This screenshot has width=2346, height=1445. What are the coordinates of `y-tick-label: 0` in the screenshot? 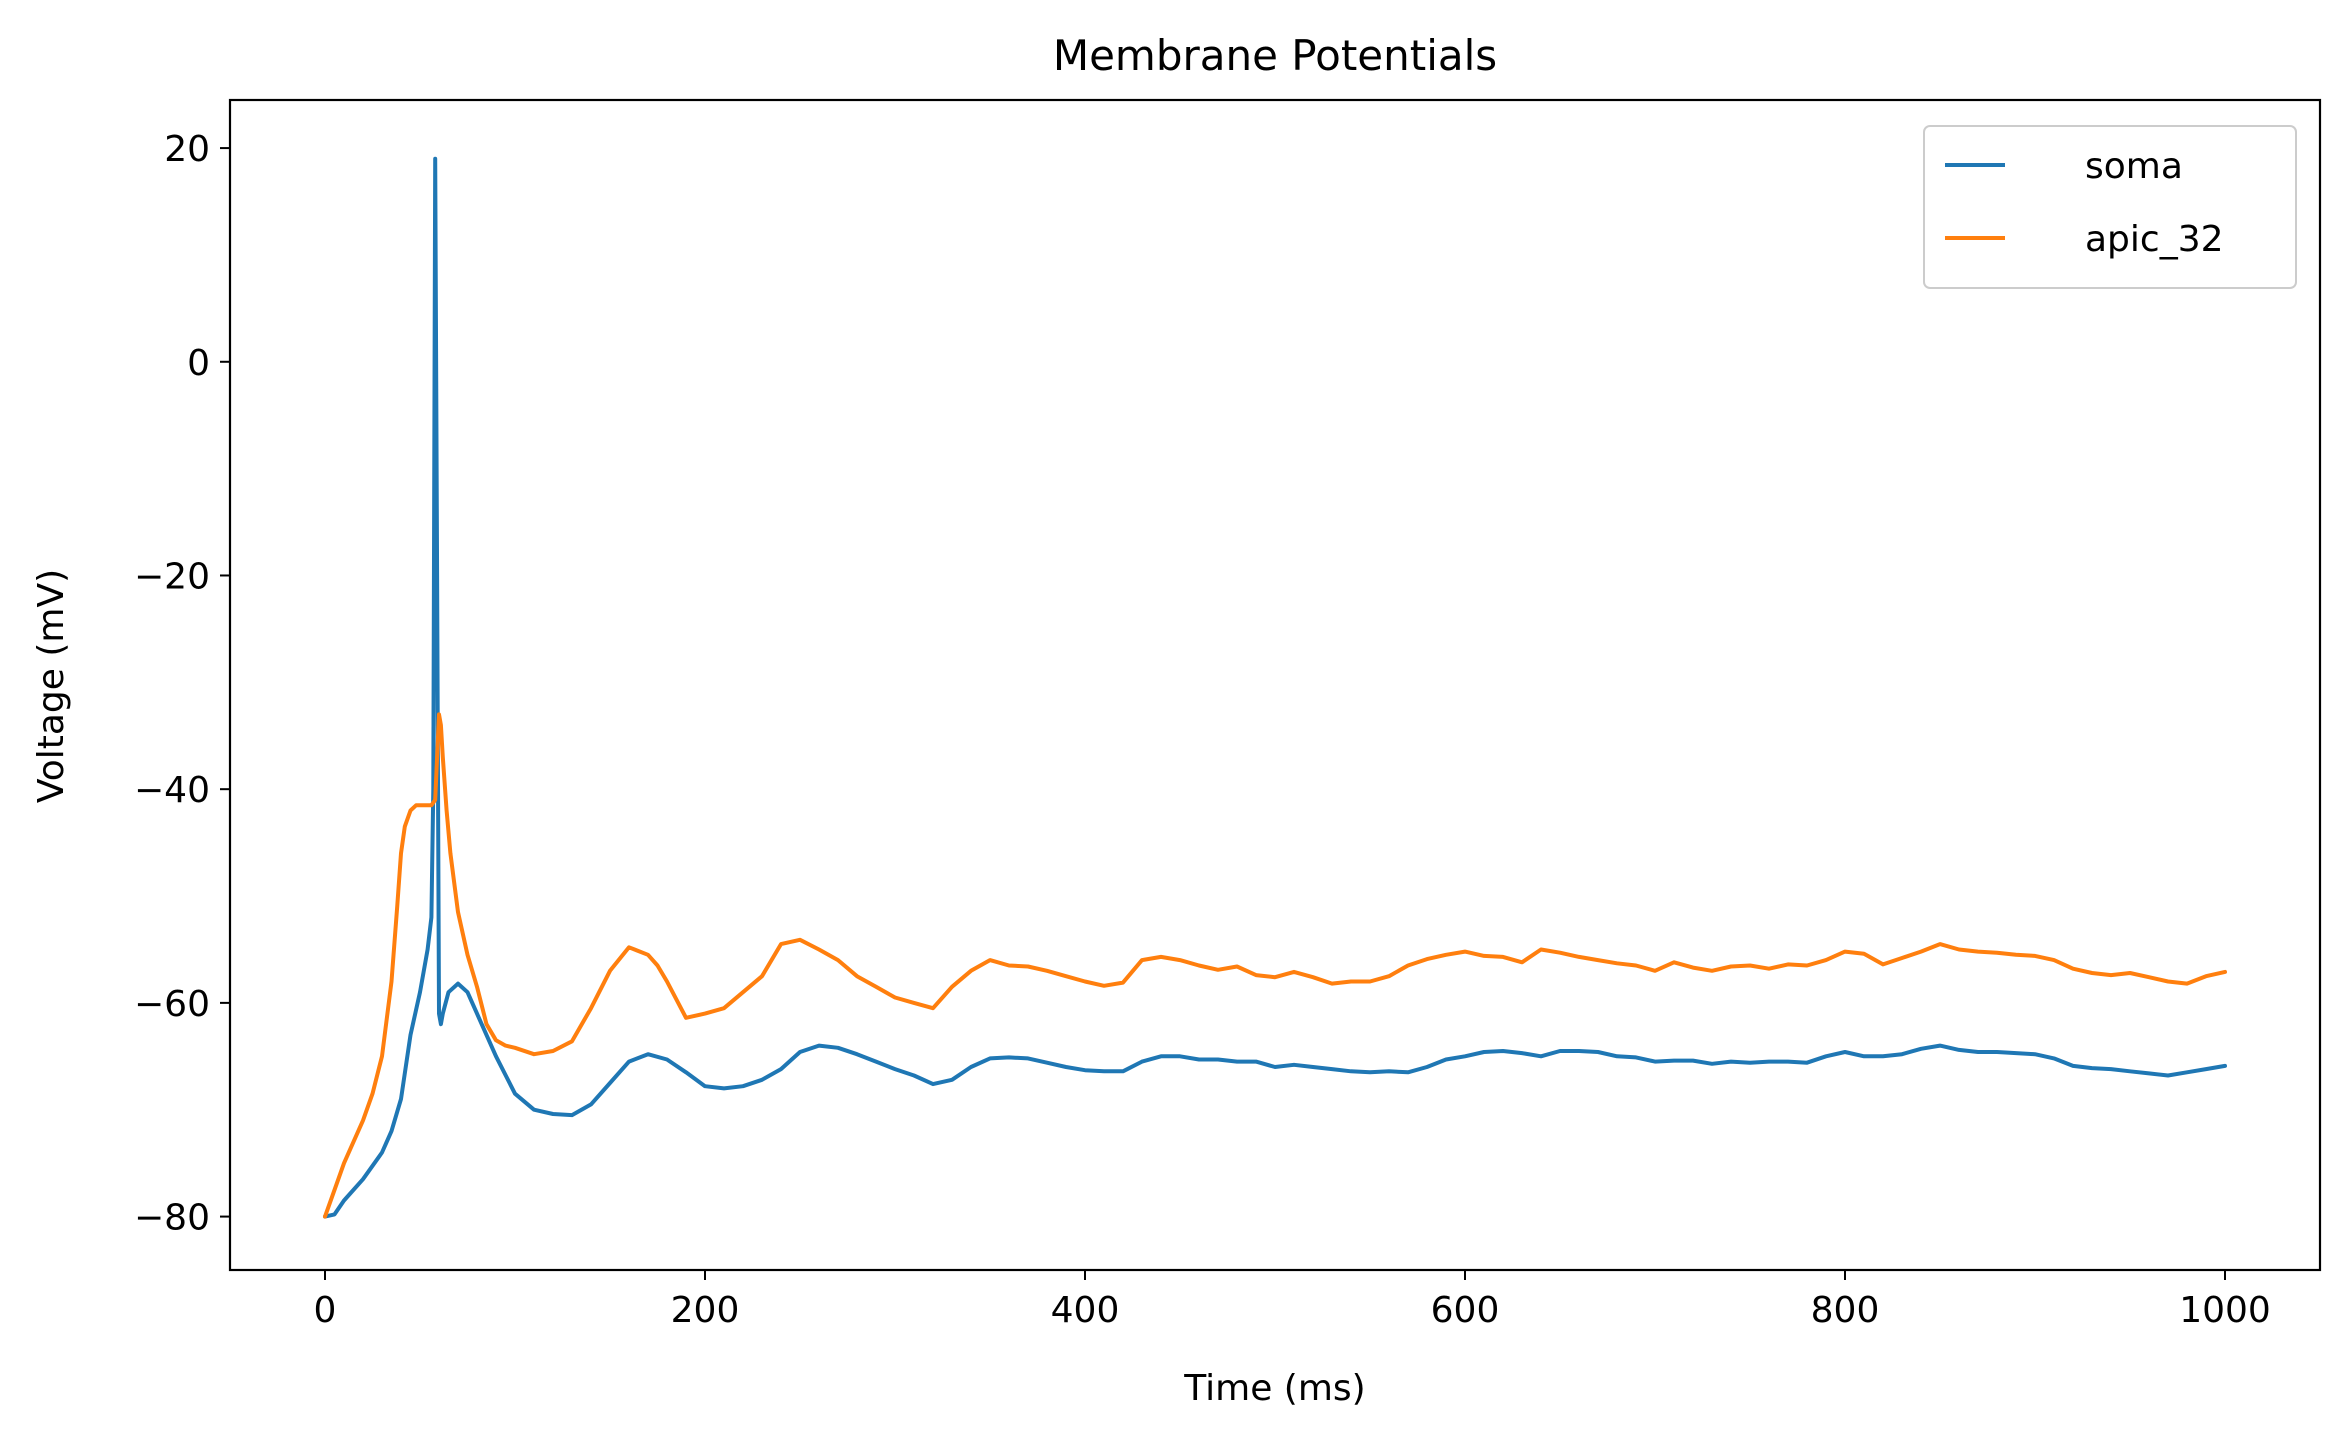 It's located at (198, 363).